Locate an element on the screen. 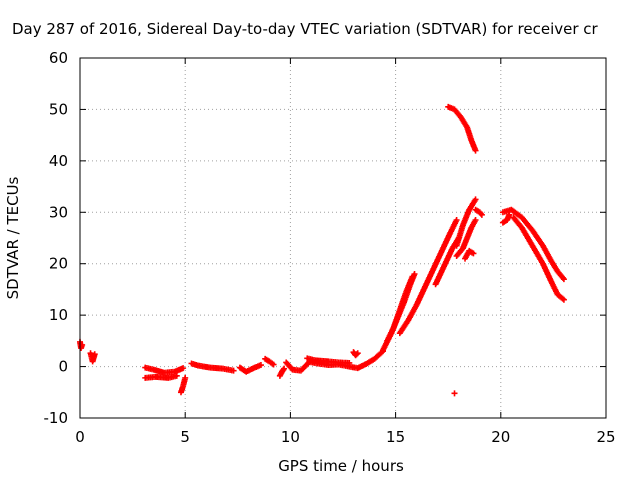 The image size is (640, 480). x-tick-label: 25 is located at coordinates (605, 437).